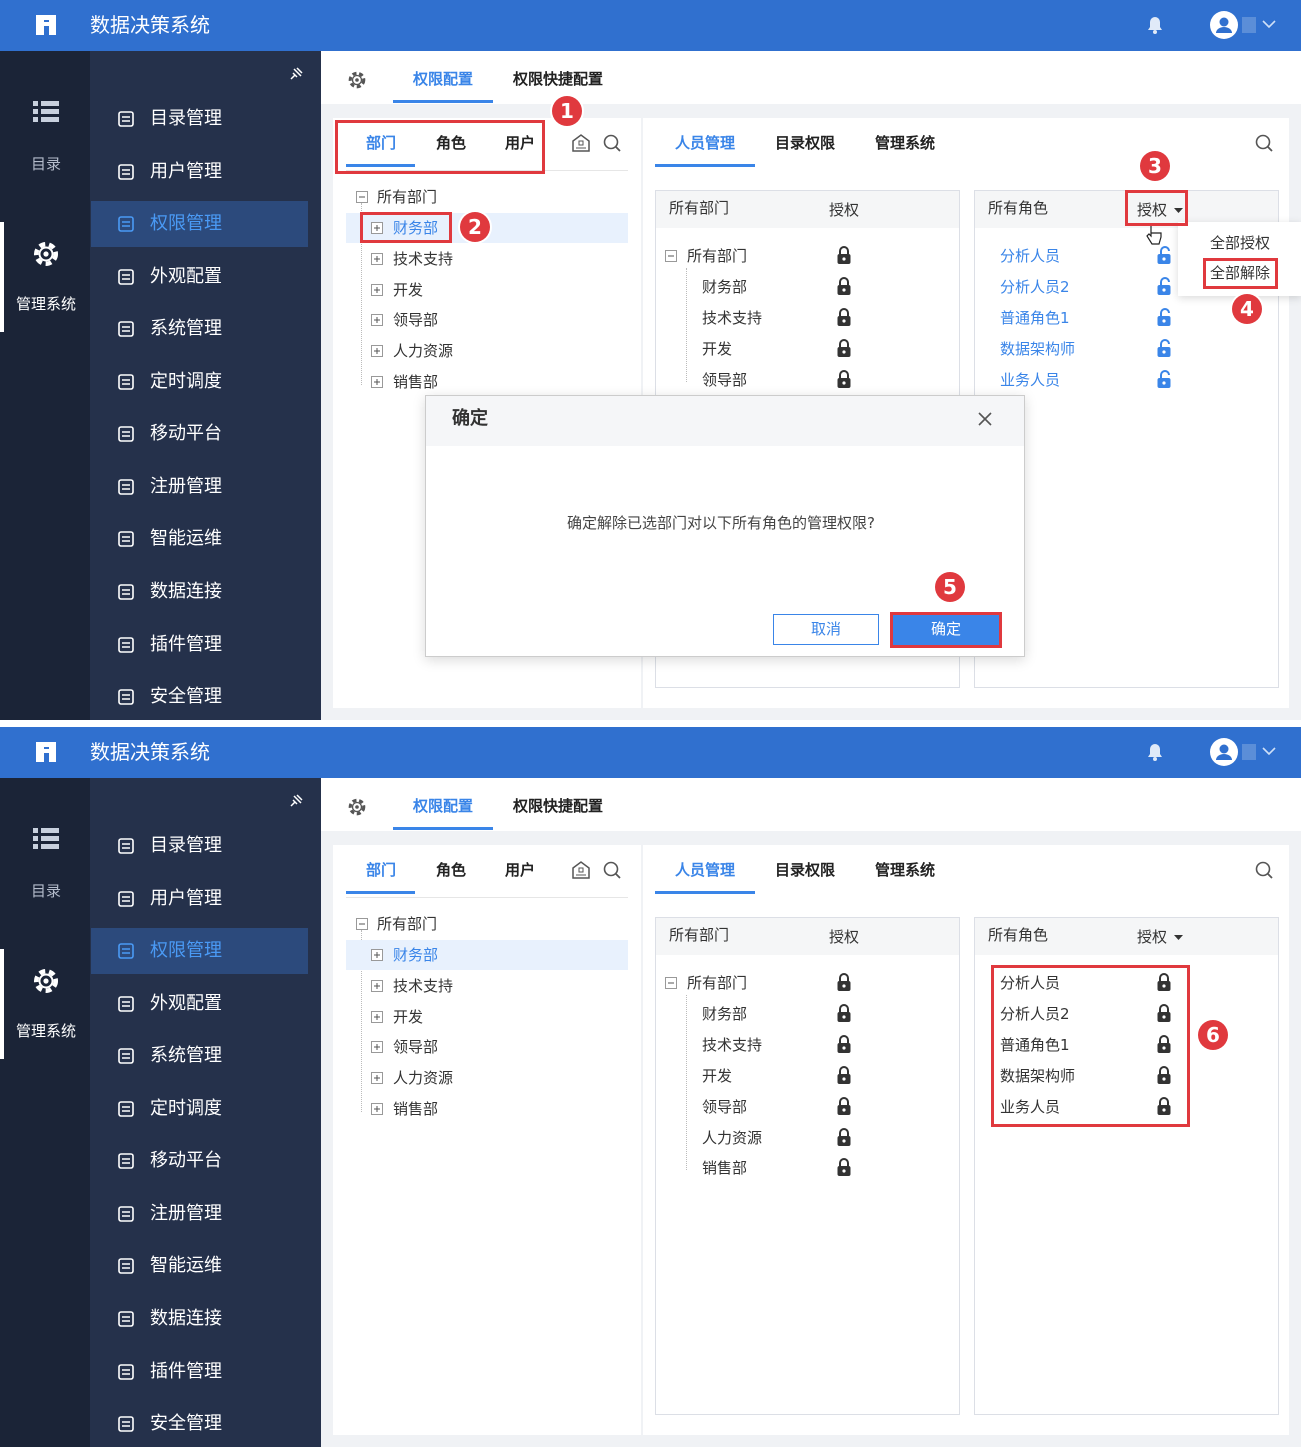 The width and height of the screenshot is (1301, 1447). Describe the element at coordinates (807, 209) in the screenshot. I see `panel-header` at that location.